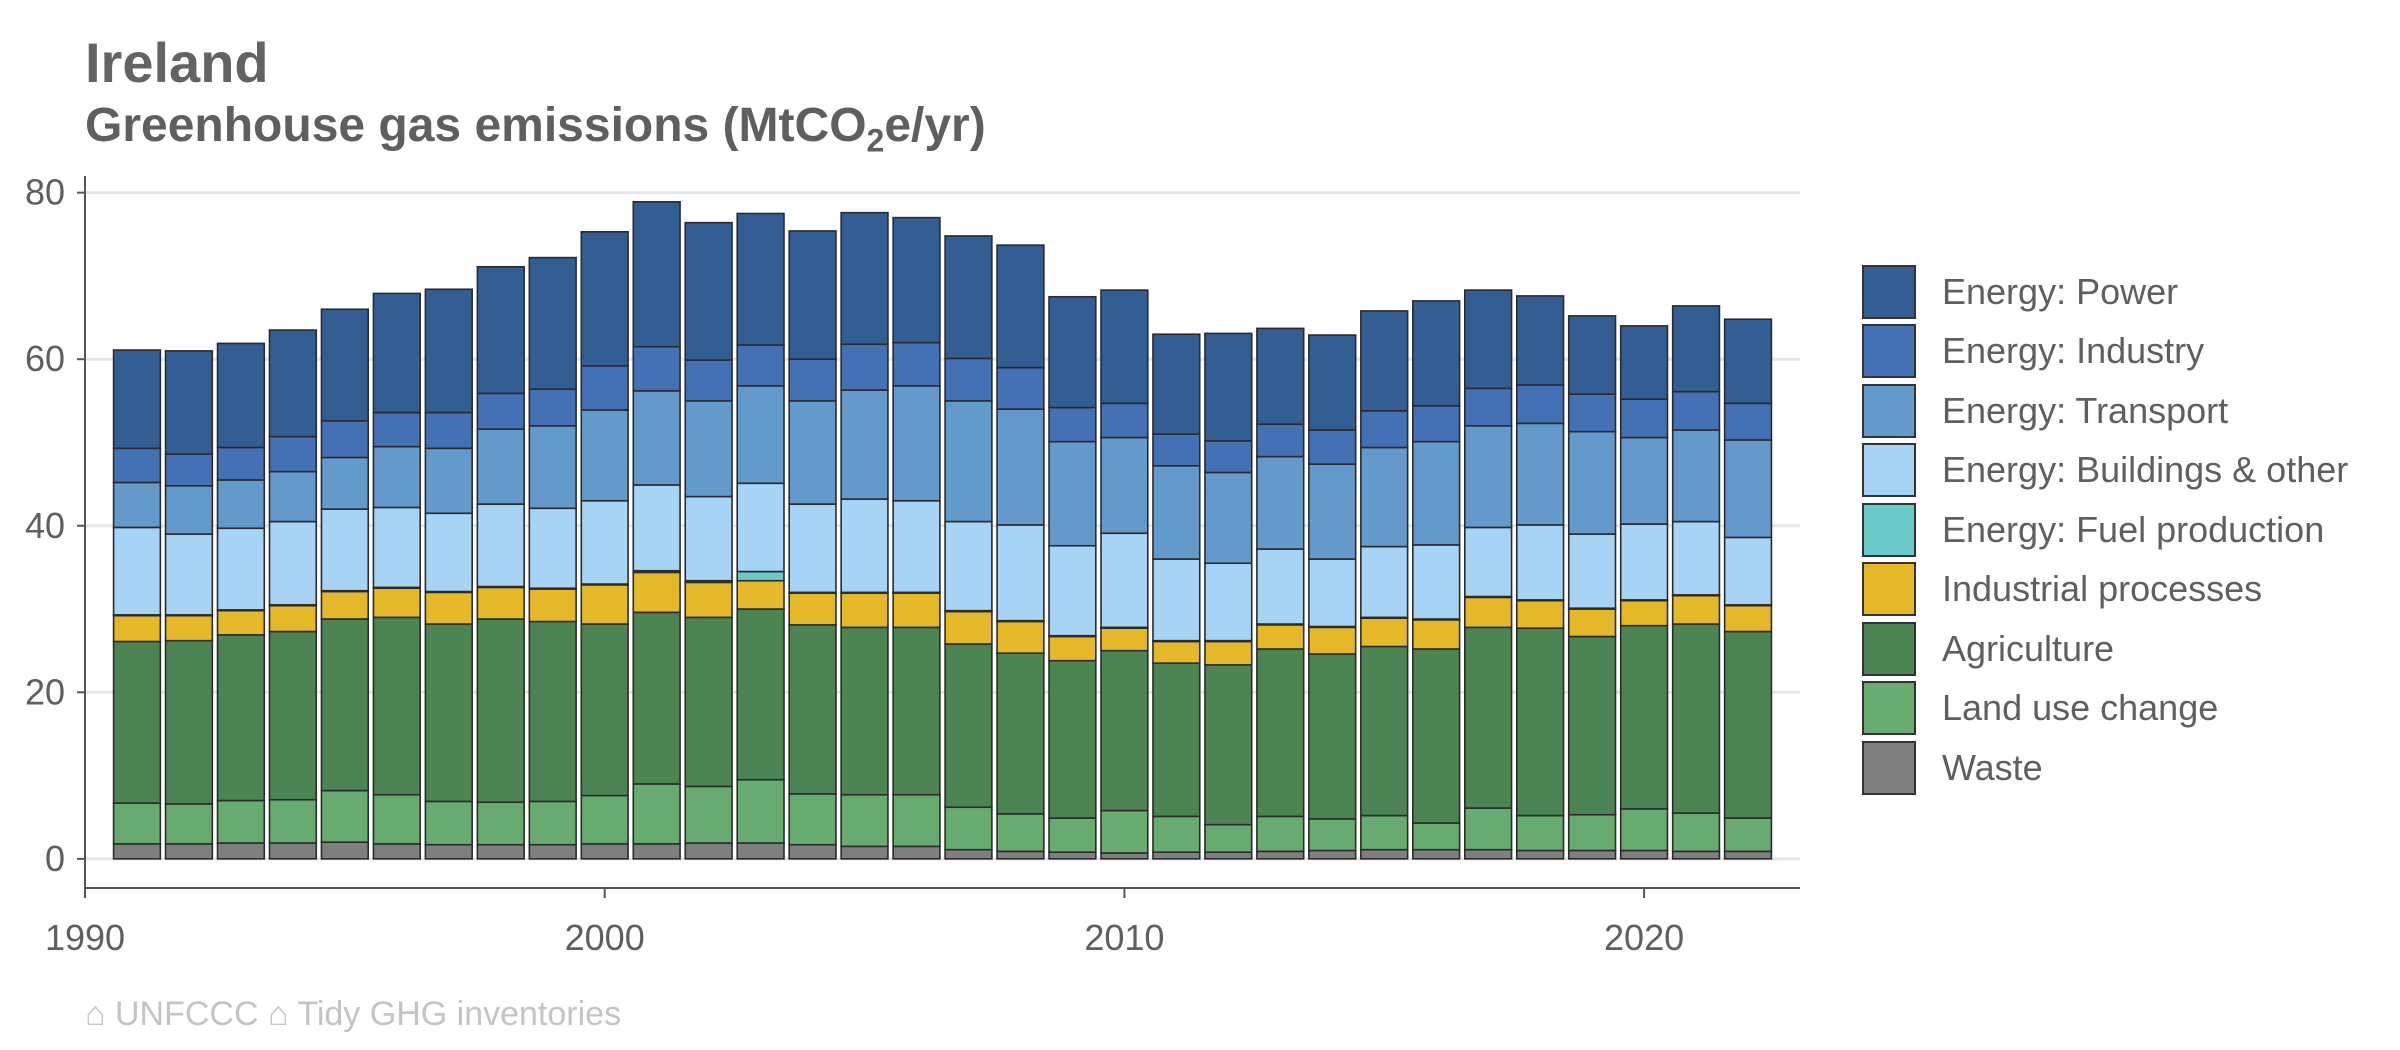 Image resolution: width=2400 pixels, height=1050 pixels. I want to click on bar-segment-energy-transport-2016, so click(1436, 493).